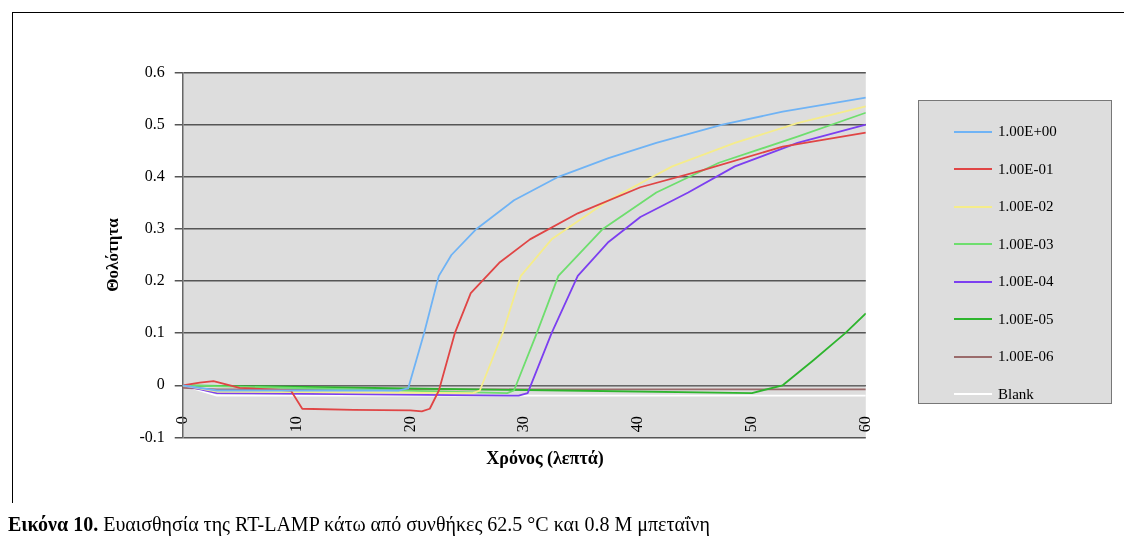 The height and width of the screenshot is (551, 1132). What do you see at coordinates (295, 424) in the screenshot?
I see `x-tick-label: 10` at bounding box center [295, 424].